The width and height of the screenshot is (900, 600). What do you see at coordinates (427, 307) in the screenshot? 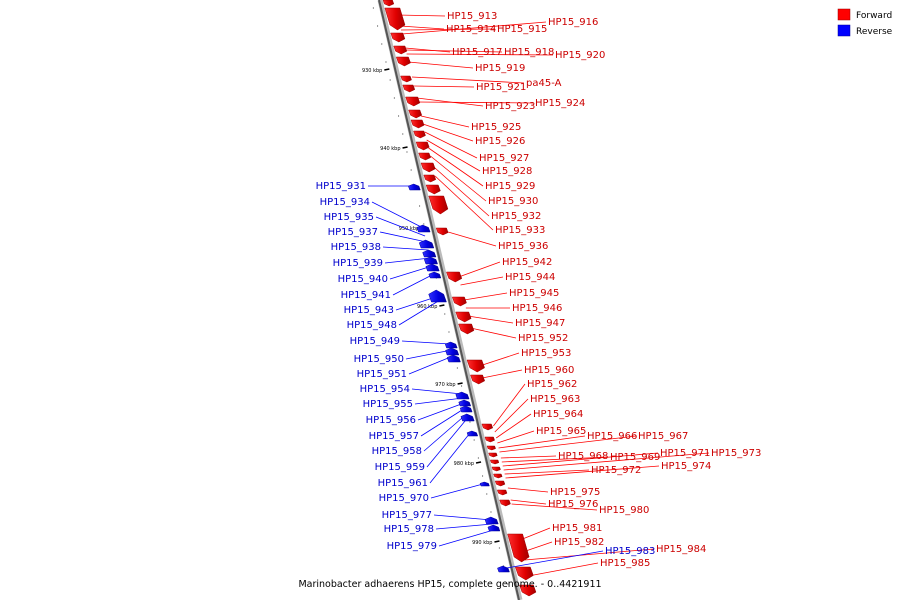
I see `tick-label: 960 kbp` at bounding box center [427, 307].